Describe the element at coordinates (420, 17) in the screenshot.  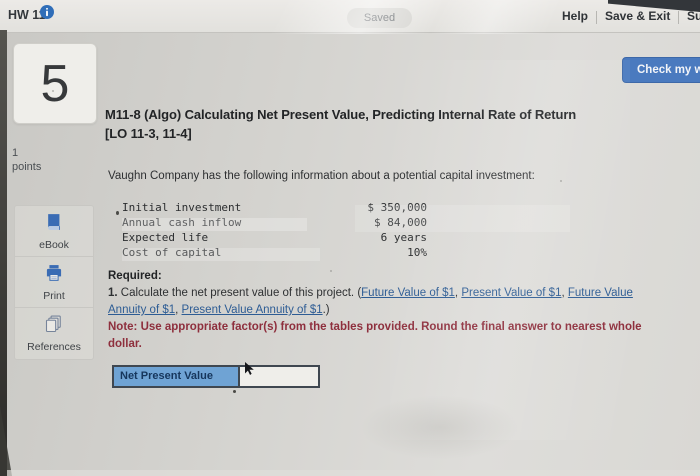
I see `photo-glare` at that location.